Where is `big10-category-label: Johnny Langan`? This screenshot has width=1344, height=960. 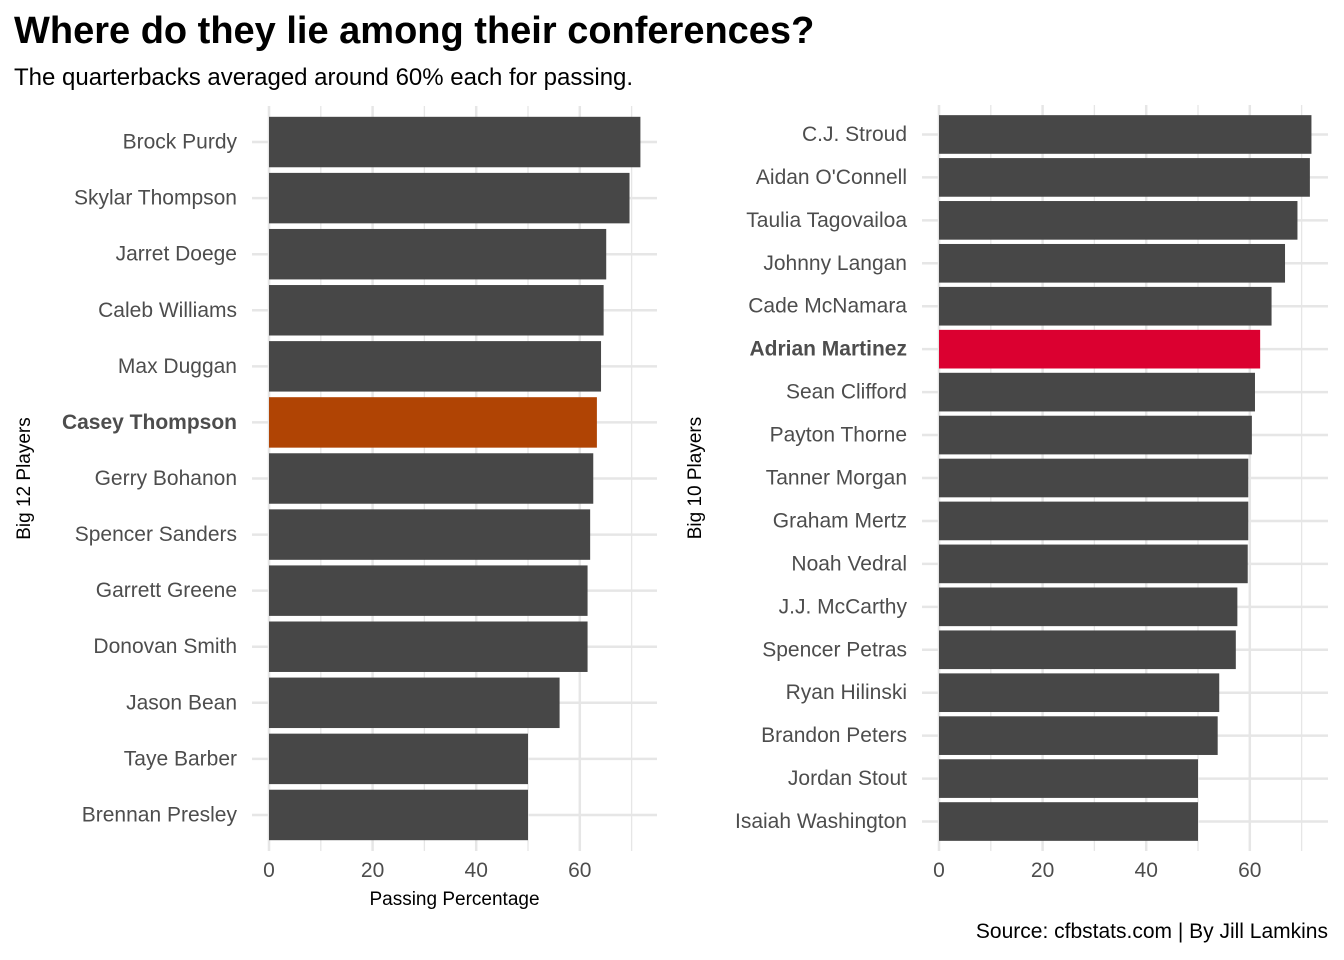
big10-category-label: Johnny Langan is located at coordinates (835, 263).